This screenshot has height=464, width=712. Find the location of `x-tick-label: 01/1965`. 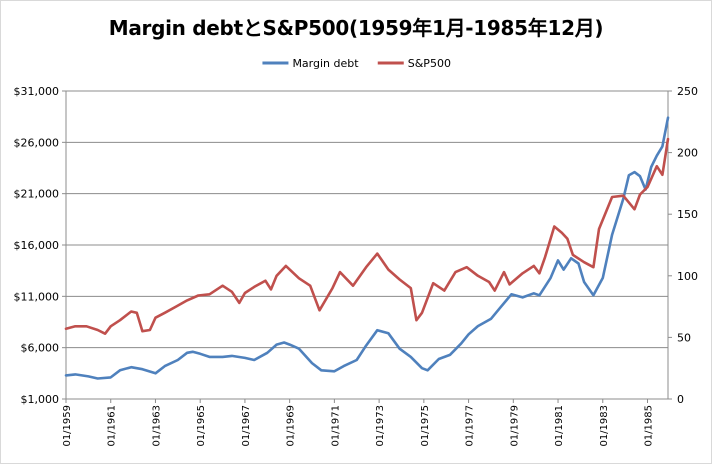

x-tick-label: 01/1965 is located at coordinates (201, 426).